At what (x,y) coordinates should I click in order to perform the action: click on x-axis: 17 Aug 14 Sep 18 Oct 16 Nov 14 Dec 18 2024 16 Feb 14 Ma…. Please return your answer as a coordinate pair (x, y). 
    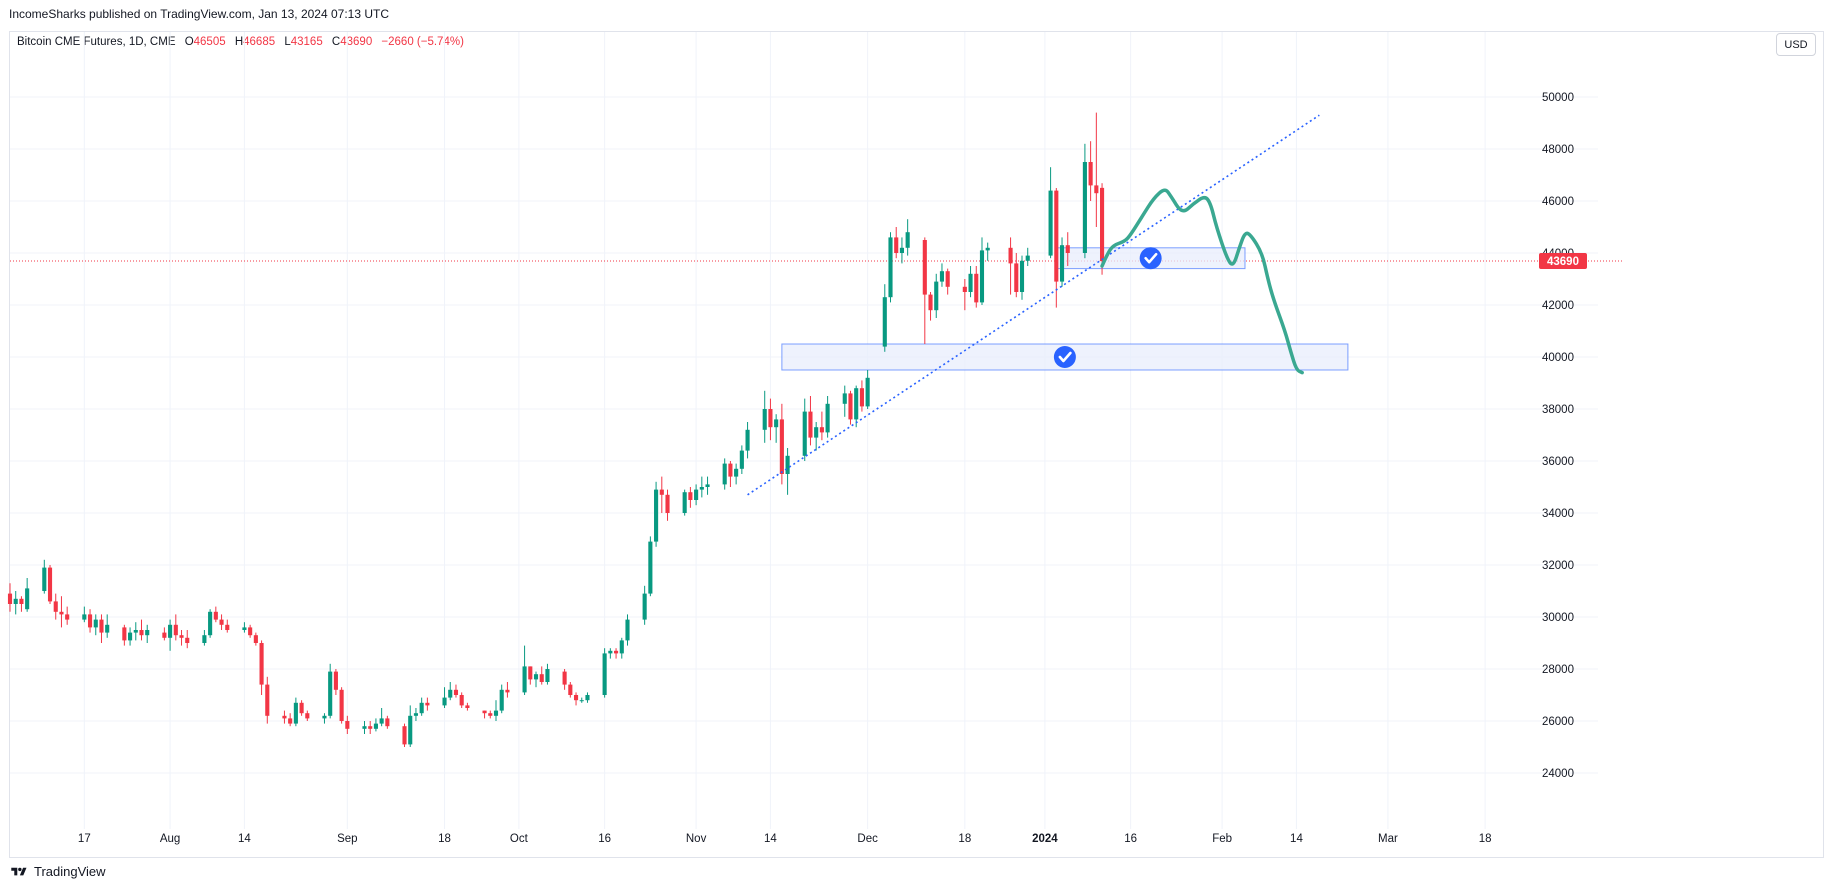
    Looking at the image, I should click on (785, 839).